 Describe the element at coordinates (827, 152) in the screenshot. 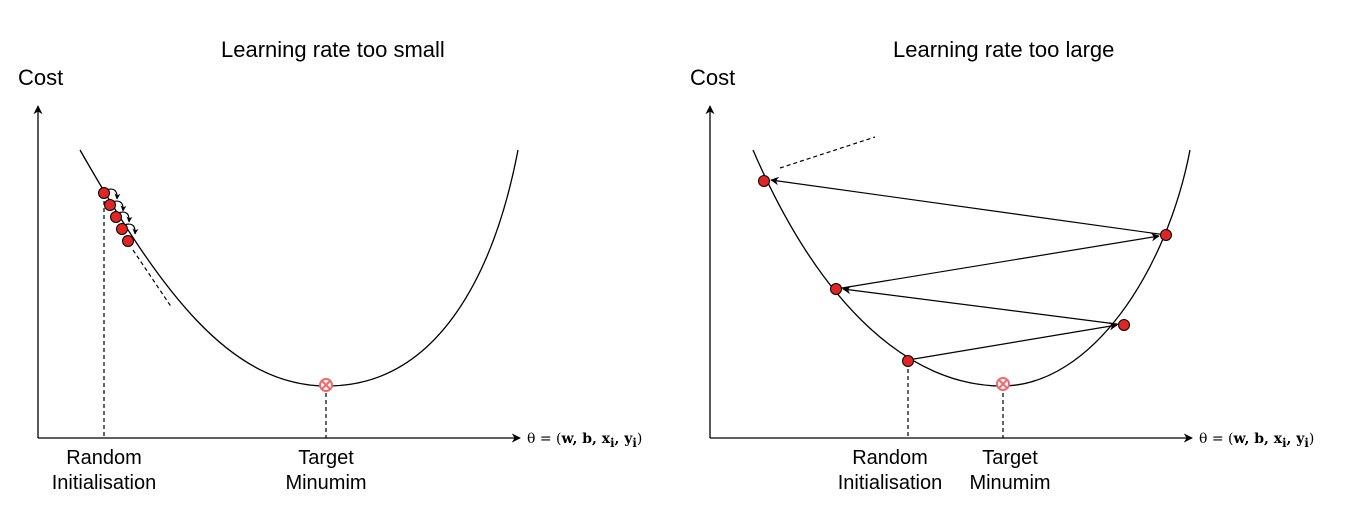

I see `divergence-dashed-line` at that location.